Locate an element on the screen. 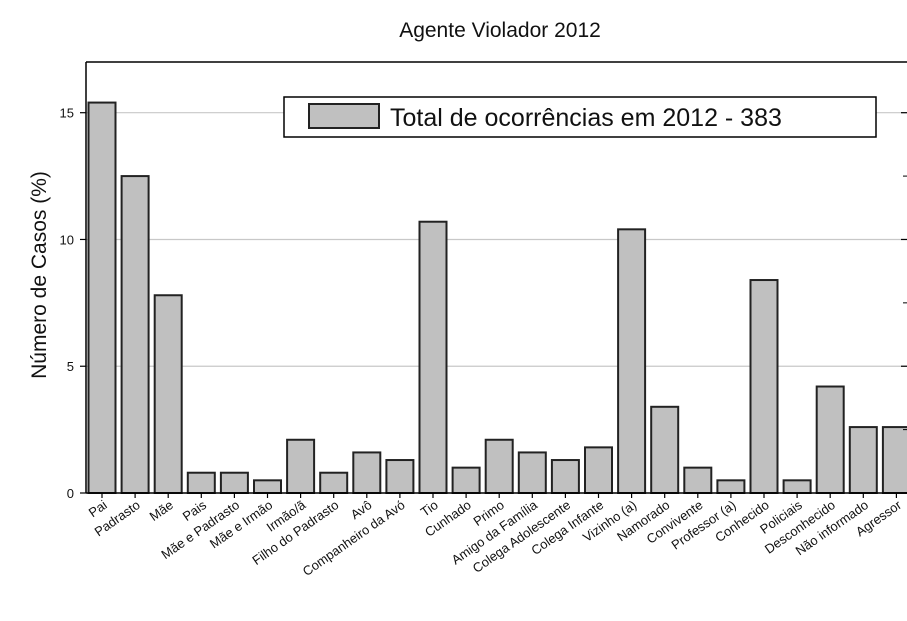 This screenshot has height=621, width=907. y-axis-label: Número de Casos (%) is located at coordinates (39, 275).